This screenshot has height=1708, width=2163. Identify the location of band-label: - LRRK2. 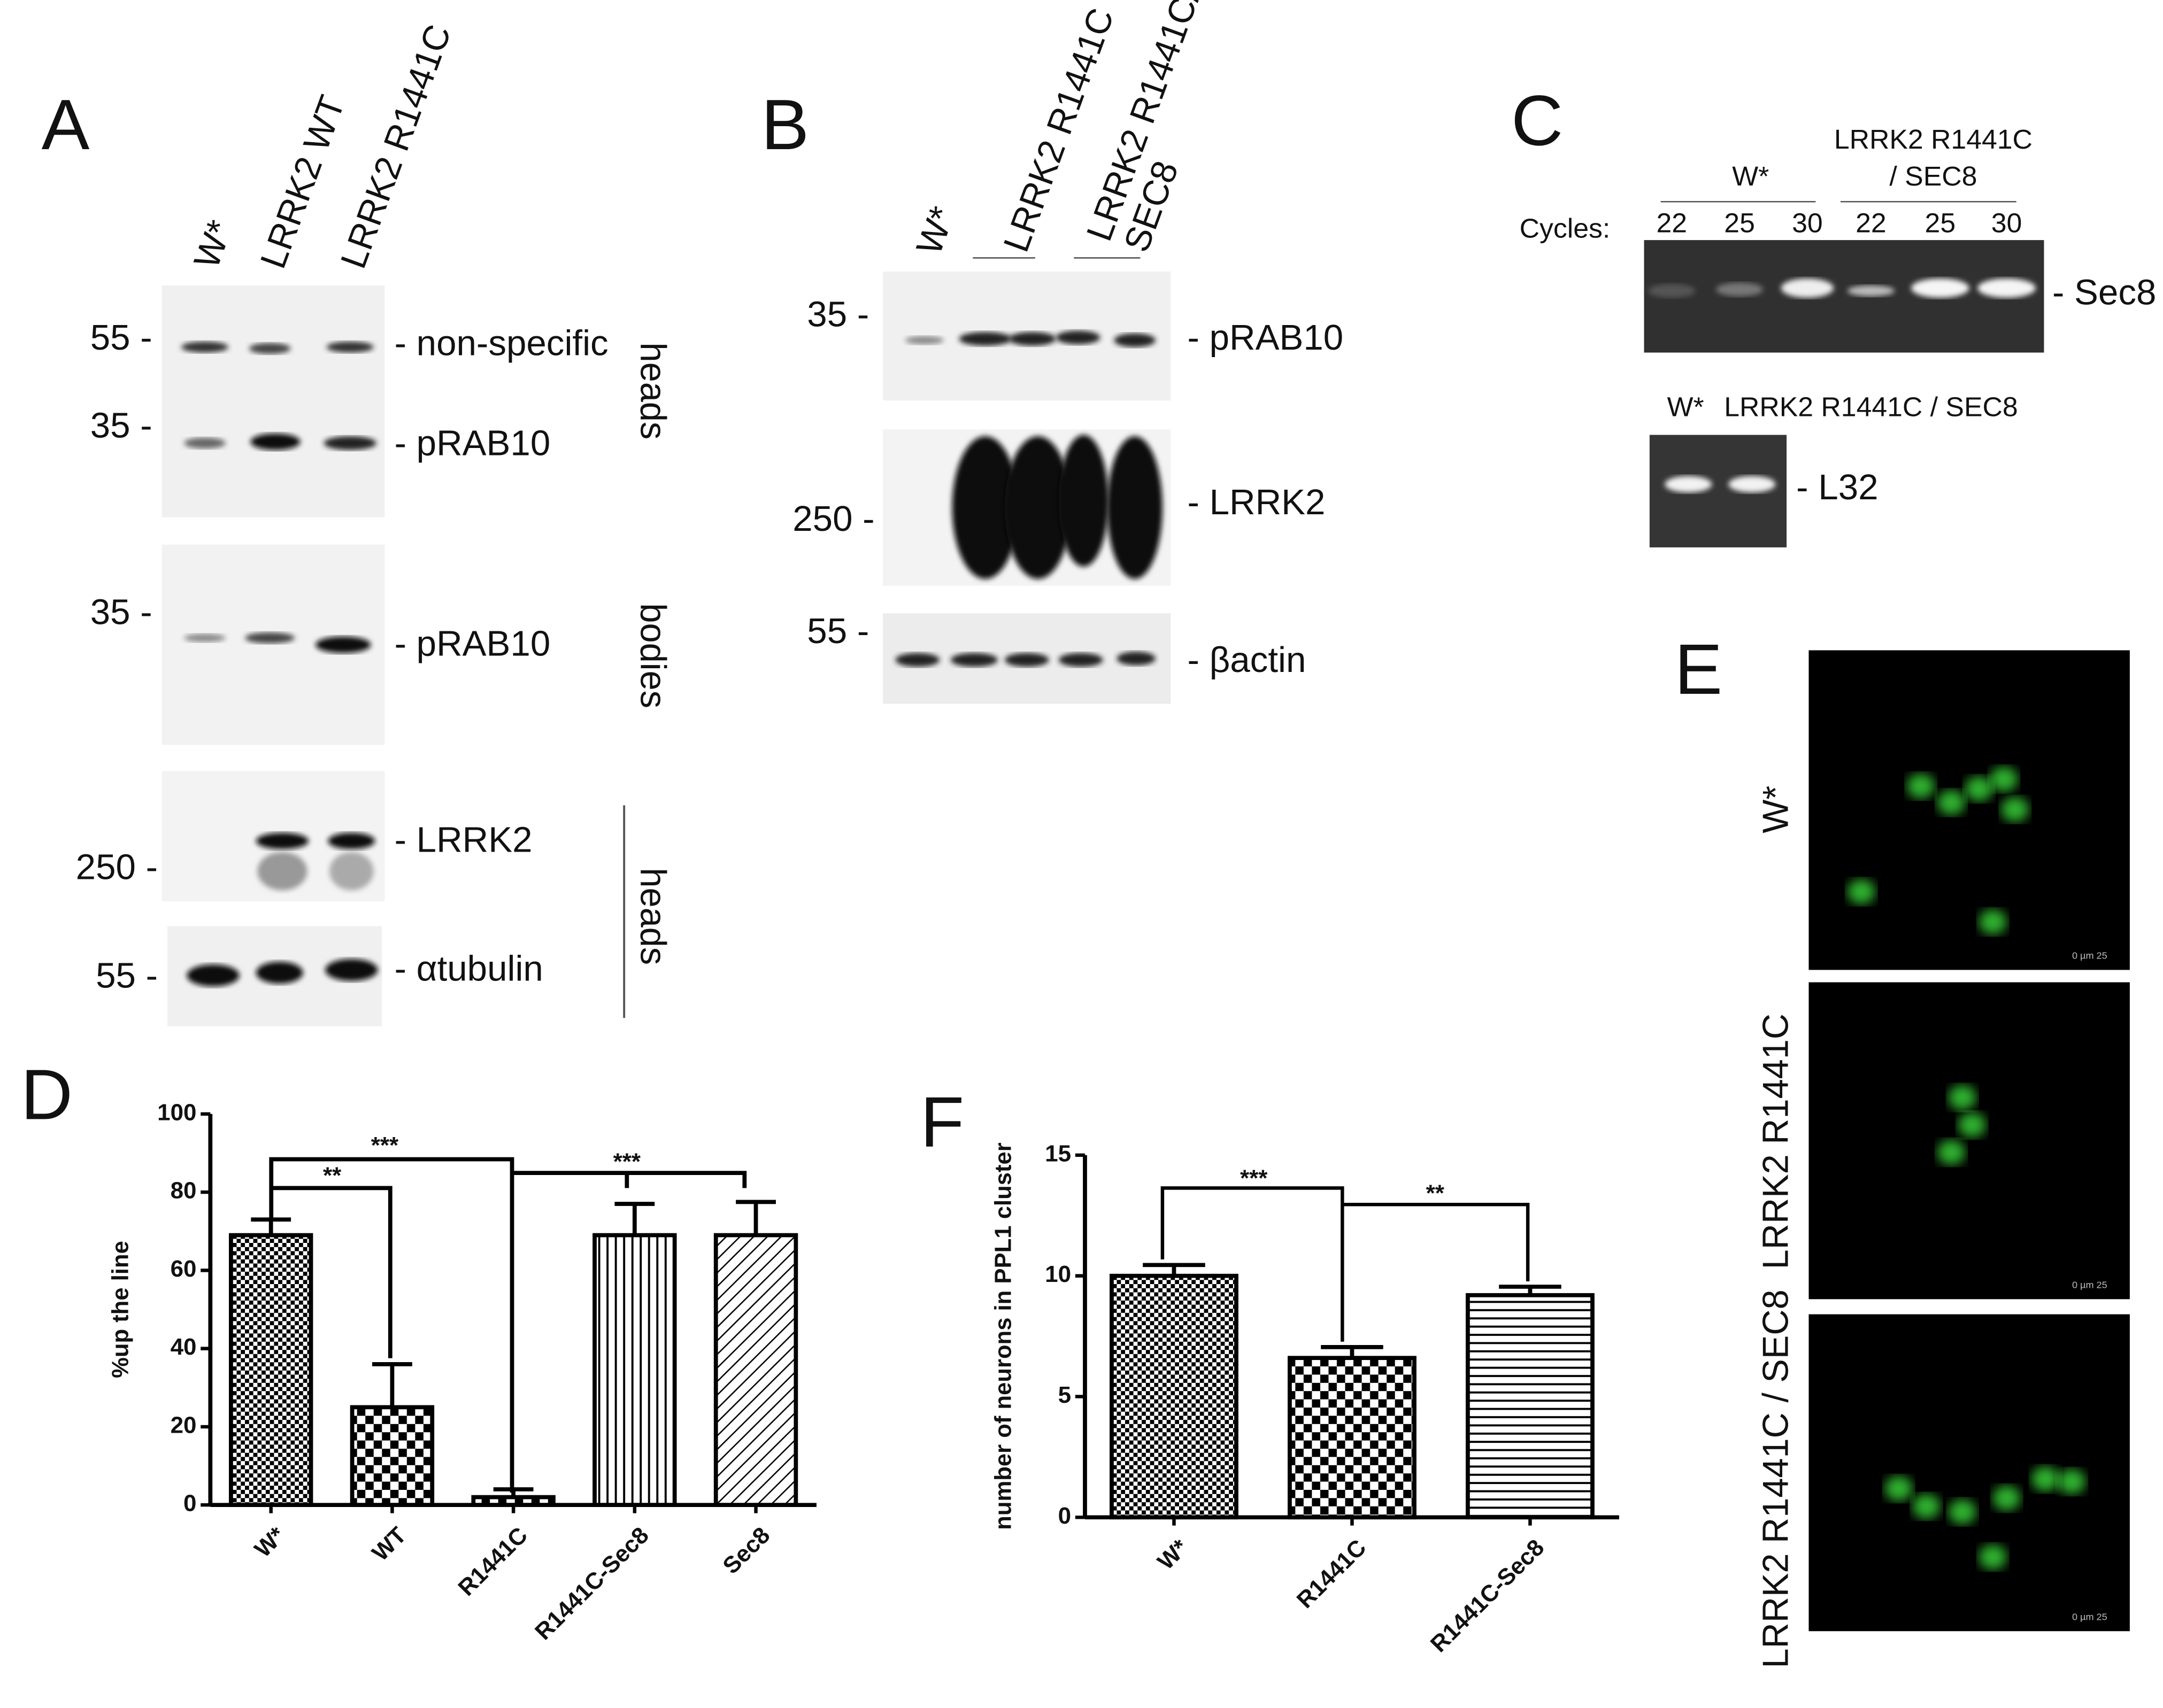
(1256, 502).